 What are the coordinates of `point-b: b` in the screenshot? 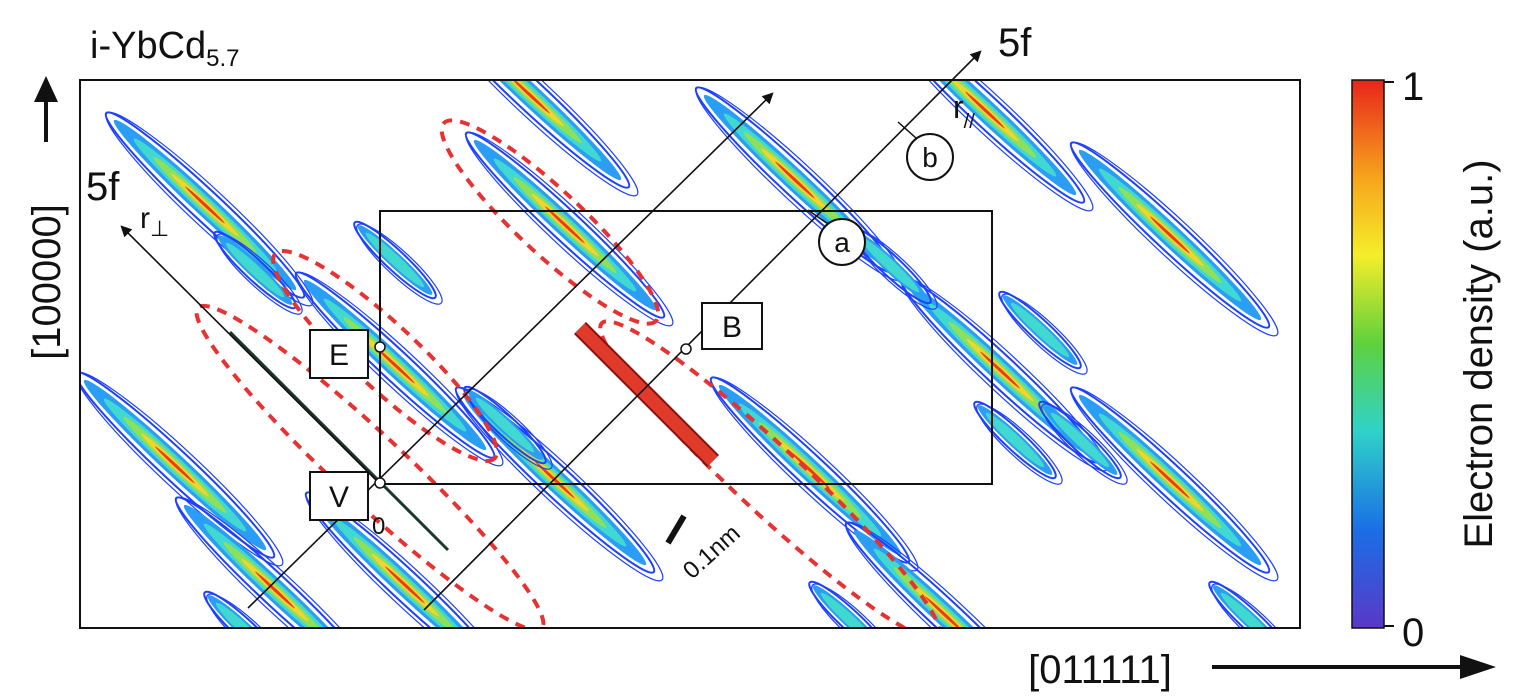 It's located at (925, 151).